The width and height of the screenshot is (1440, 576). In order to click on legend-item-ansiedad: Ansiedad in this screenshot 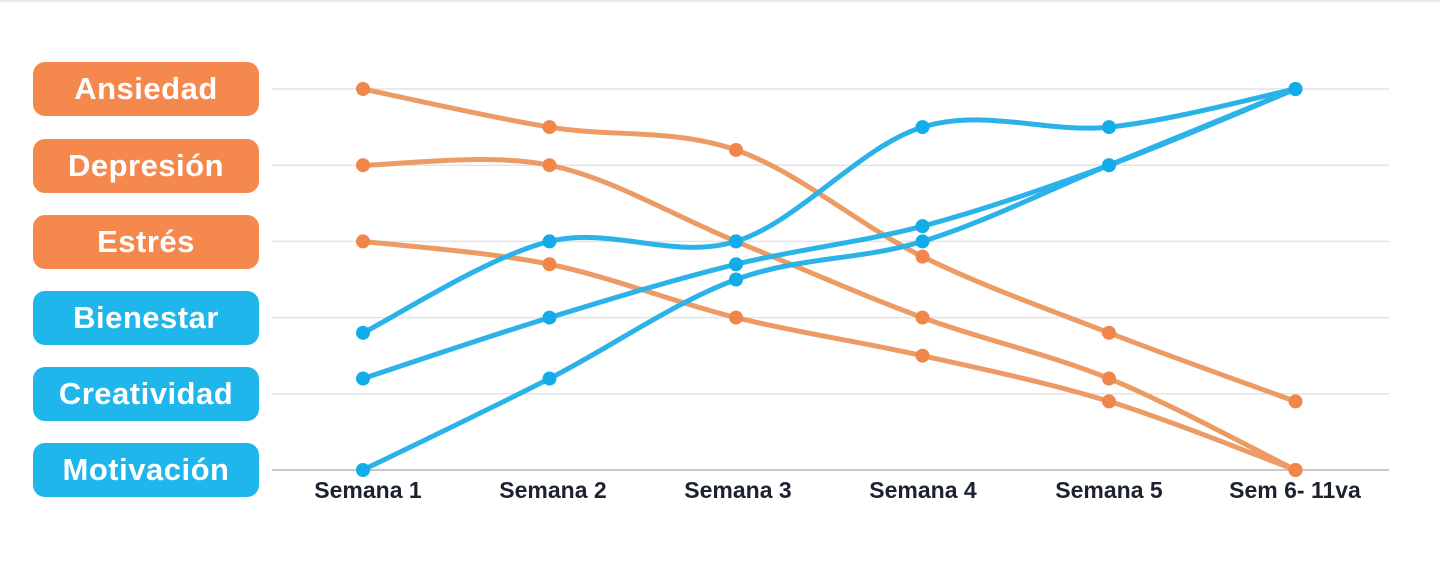, I will do `click(146, 89)`.